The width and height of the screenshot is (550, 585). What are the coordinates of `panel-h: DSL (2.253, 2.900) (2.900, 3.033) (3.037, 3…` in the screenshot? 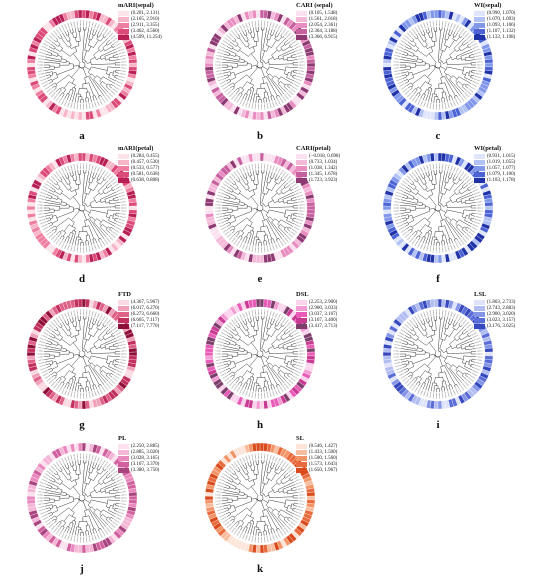 It's located at (290, 364).